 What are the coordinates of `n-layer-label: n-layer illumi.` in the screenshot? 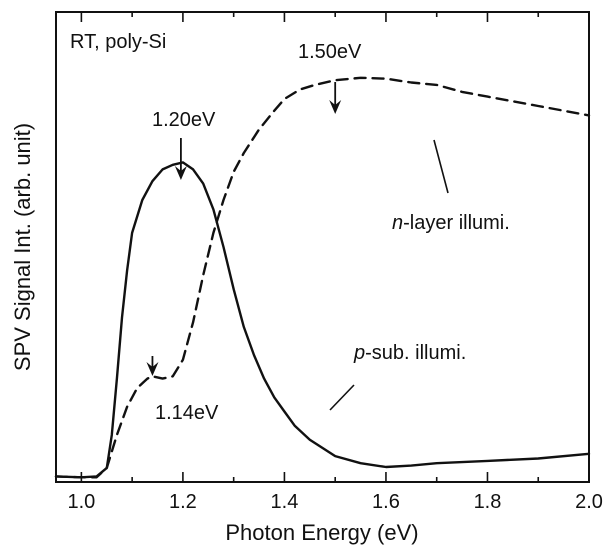 It's located at (451, 223).